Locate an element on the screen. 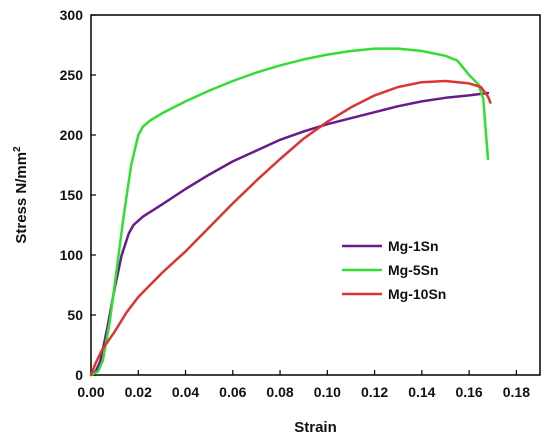  y-axis-title: Stress N/mm2 is located at coordinates (21, 195).